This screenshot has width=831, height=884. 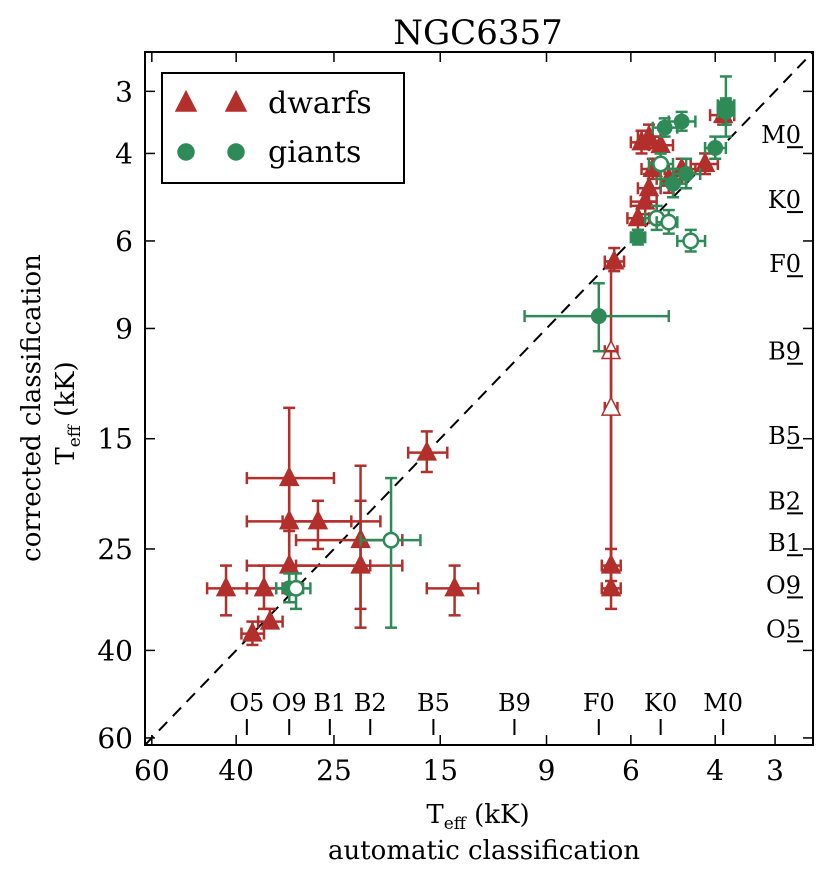 What do you see at coordinates (152, 770) in the screenshot?
I see `x-tick-label: 60` at bounding box center [152, 770].